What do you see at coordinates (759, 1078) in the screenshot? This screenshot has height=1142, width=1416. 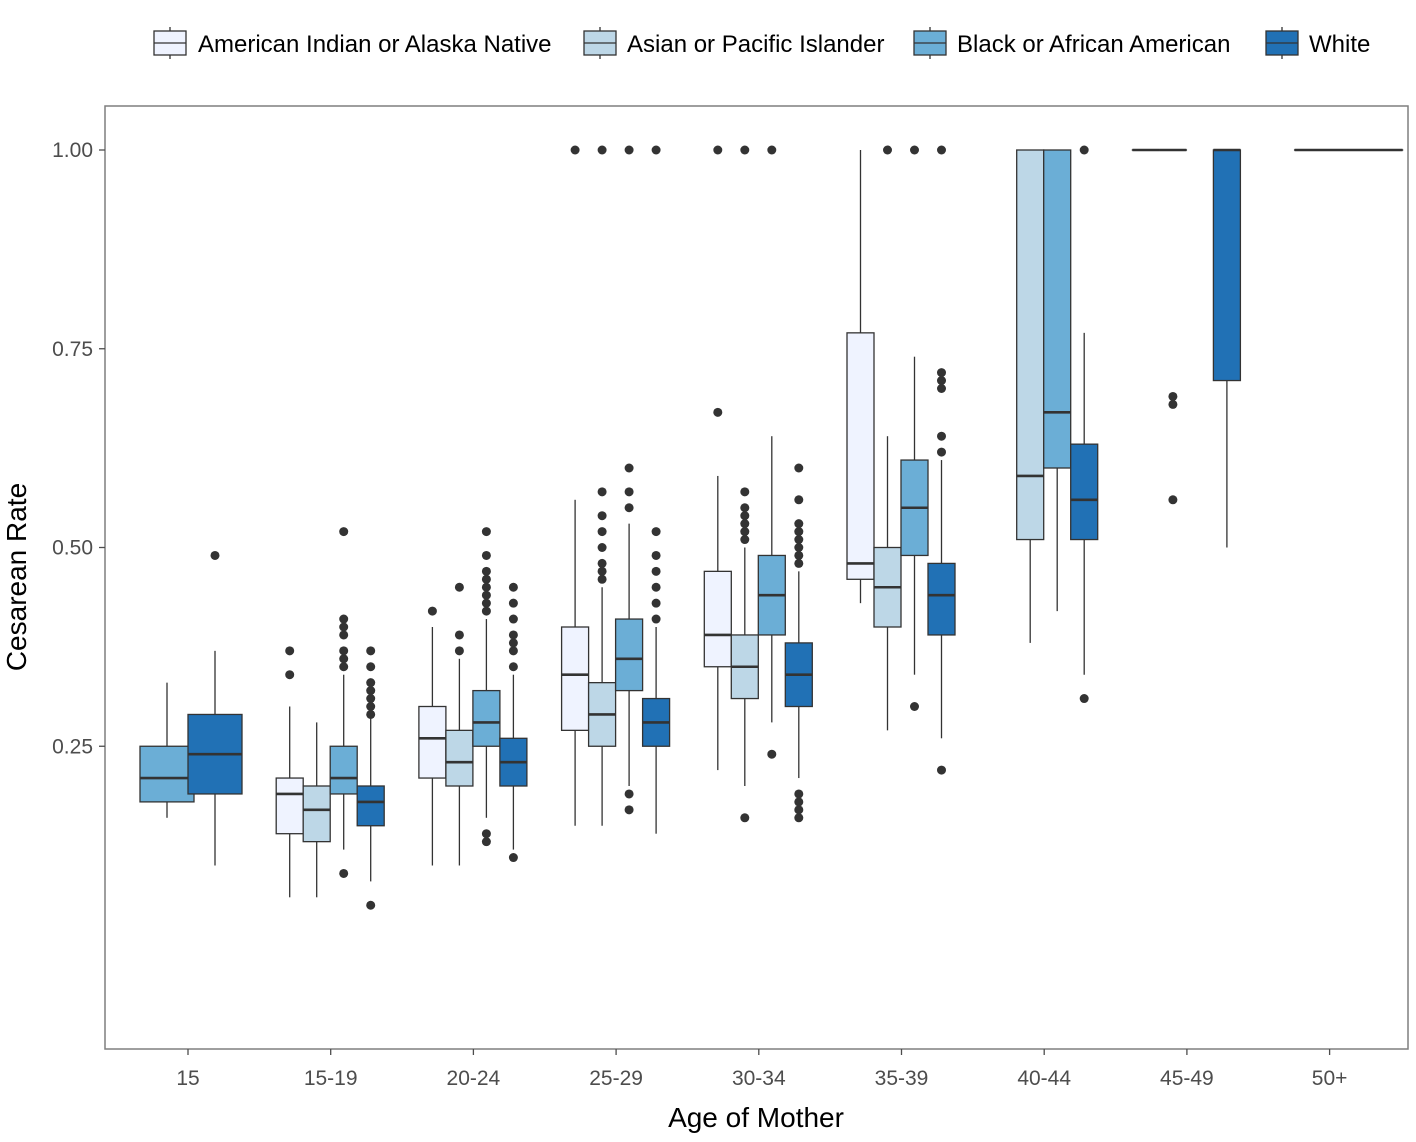 I see `x-tick-label: 30-34` at bounding box center [759, 1078].